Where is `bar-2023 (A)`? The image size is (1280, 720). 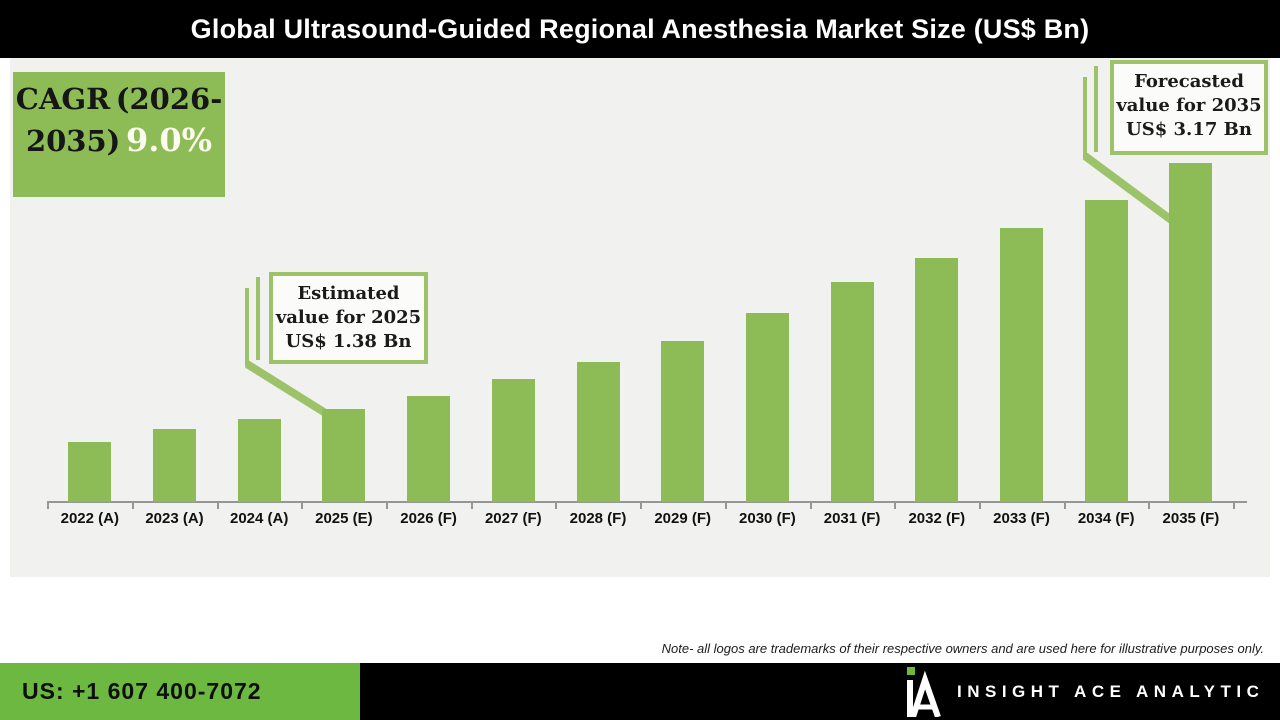
bar-2023 (A) is located at coordinates (174, 465).